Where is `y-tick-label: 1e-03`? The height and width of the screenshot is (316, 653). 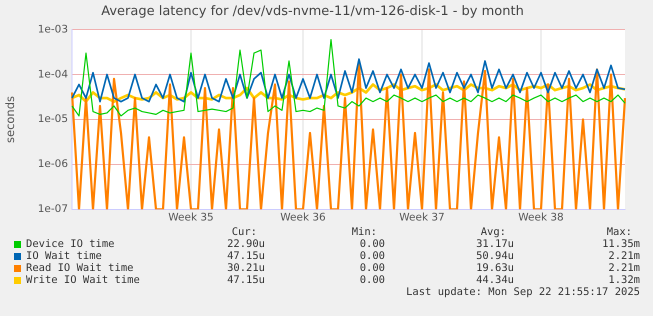 y-tick-label: 1e-03 is located at coordinates (53, 29).